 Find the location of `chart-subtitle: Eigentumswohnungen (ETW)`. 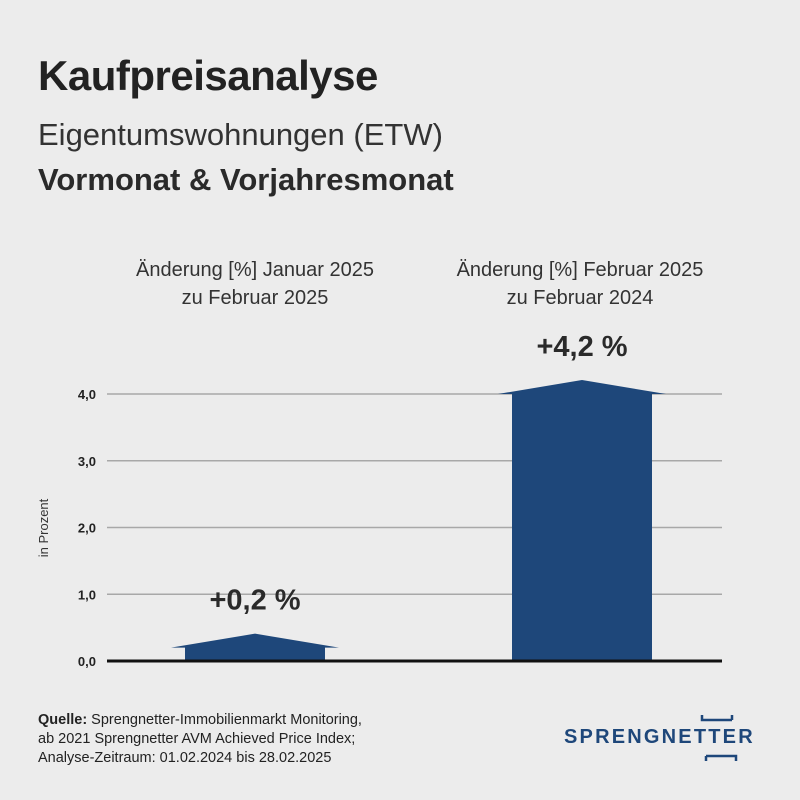

chart-subtitle: Eigentumswohnungen (ETW) is located at coordinates (240, 134).